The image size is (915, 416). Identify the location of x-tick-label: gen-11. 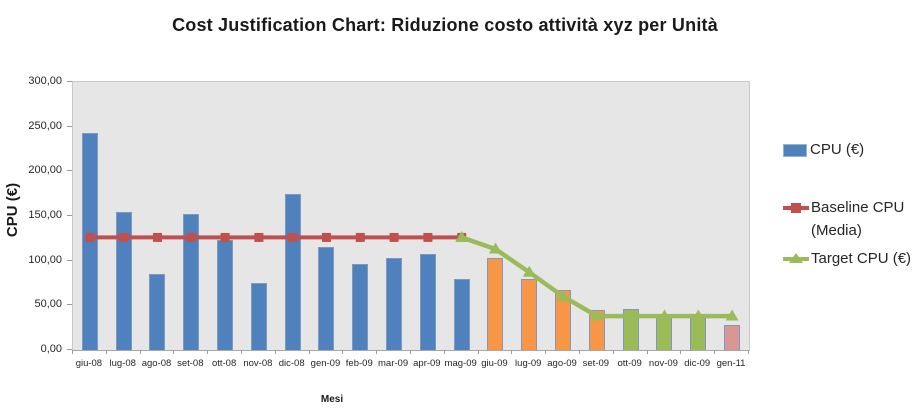
(731, 363).